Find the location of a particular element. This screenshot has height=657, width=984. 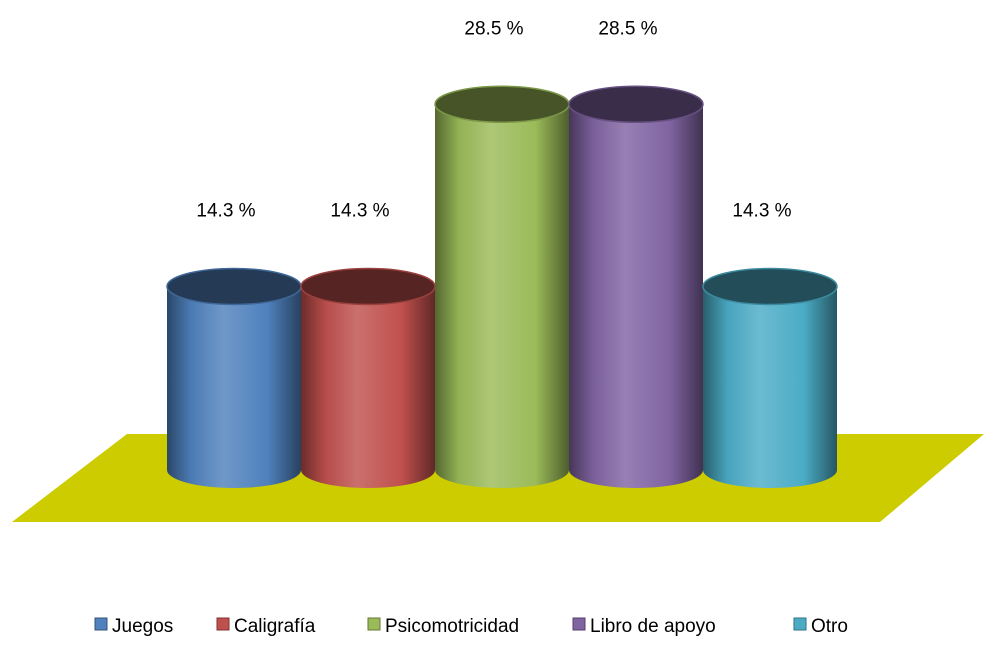

legend-label: Psicomotricidad is located at coordinates (452, 626).